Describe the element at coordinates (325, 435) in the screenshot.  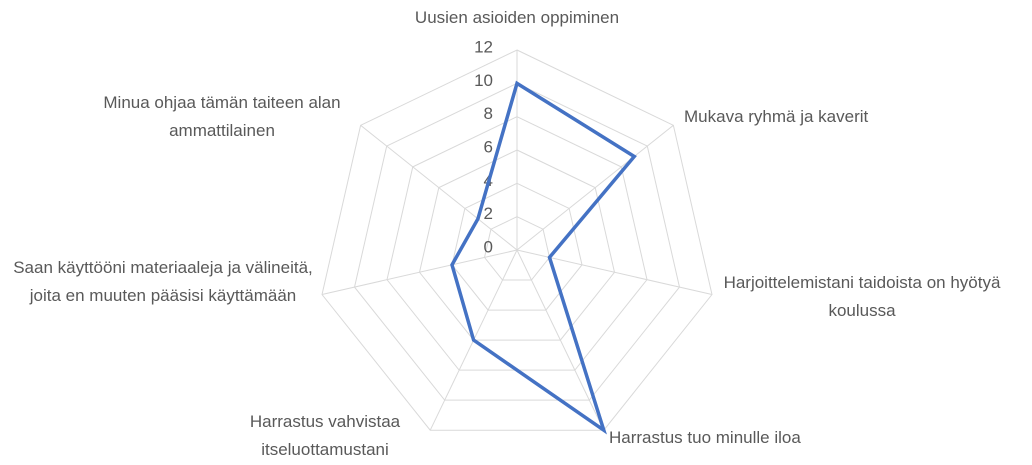
I see `category-label: Harrastus vahvistaa itseluottamustani` at that location.